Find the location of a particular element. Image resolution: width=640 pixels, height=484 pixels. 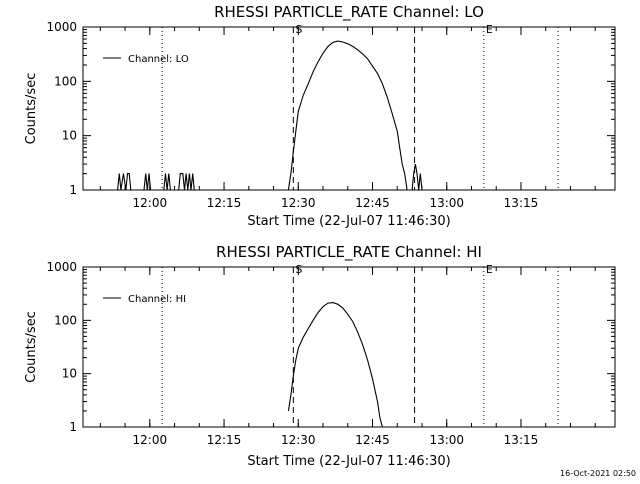

plot-timestamp: 16-Oct-2021 02:50 is located at coordinates (598, 473).